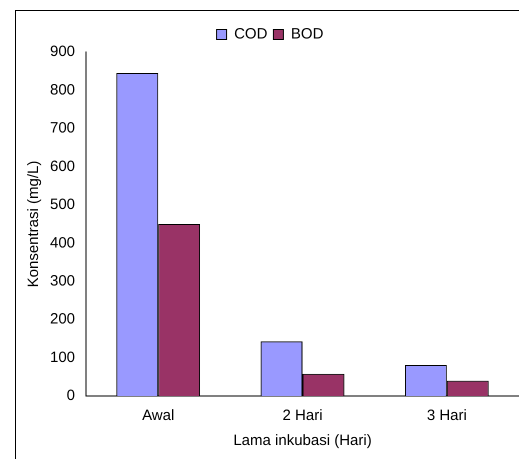 This screenshot has width=519, height=459. What do you see at coordinates (251, 34) in the screenshot?
I see `legend-label: COD` at bounding box center [251, 34].